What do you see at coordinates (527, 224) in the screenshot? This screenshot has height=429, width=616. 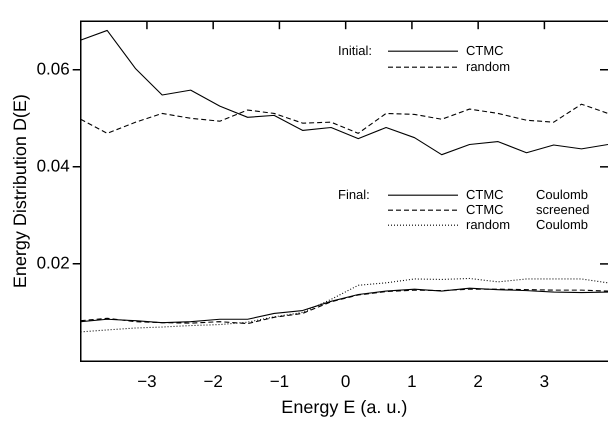 I see `text: random Coulomb` at bounding box center [527, 224].